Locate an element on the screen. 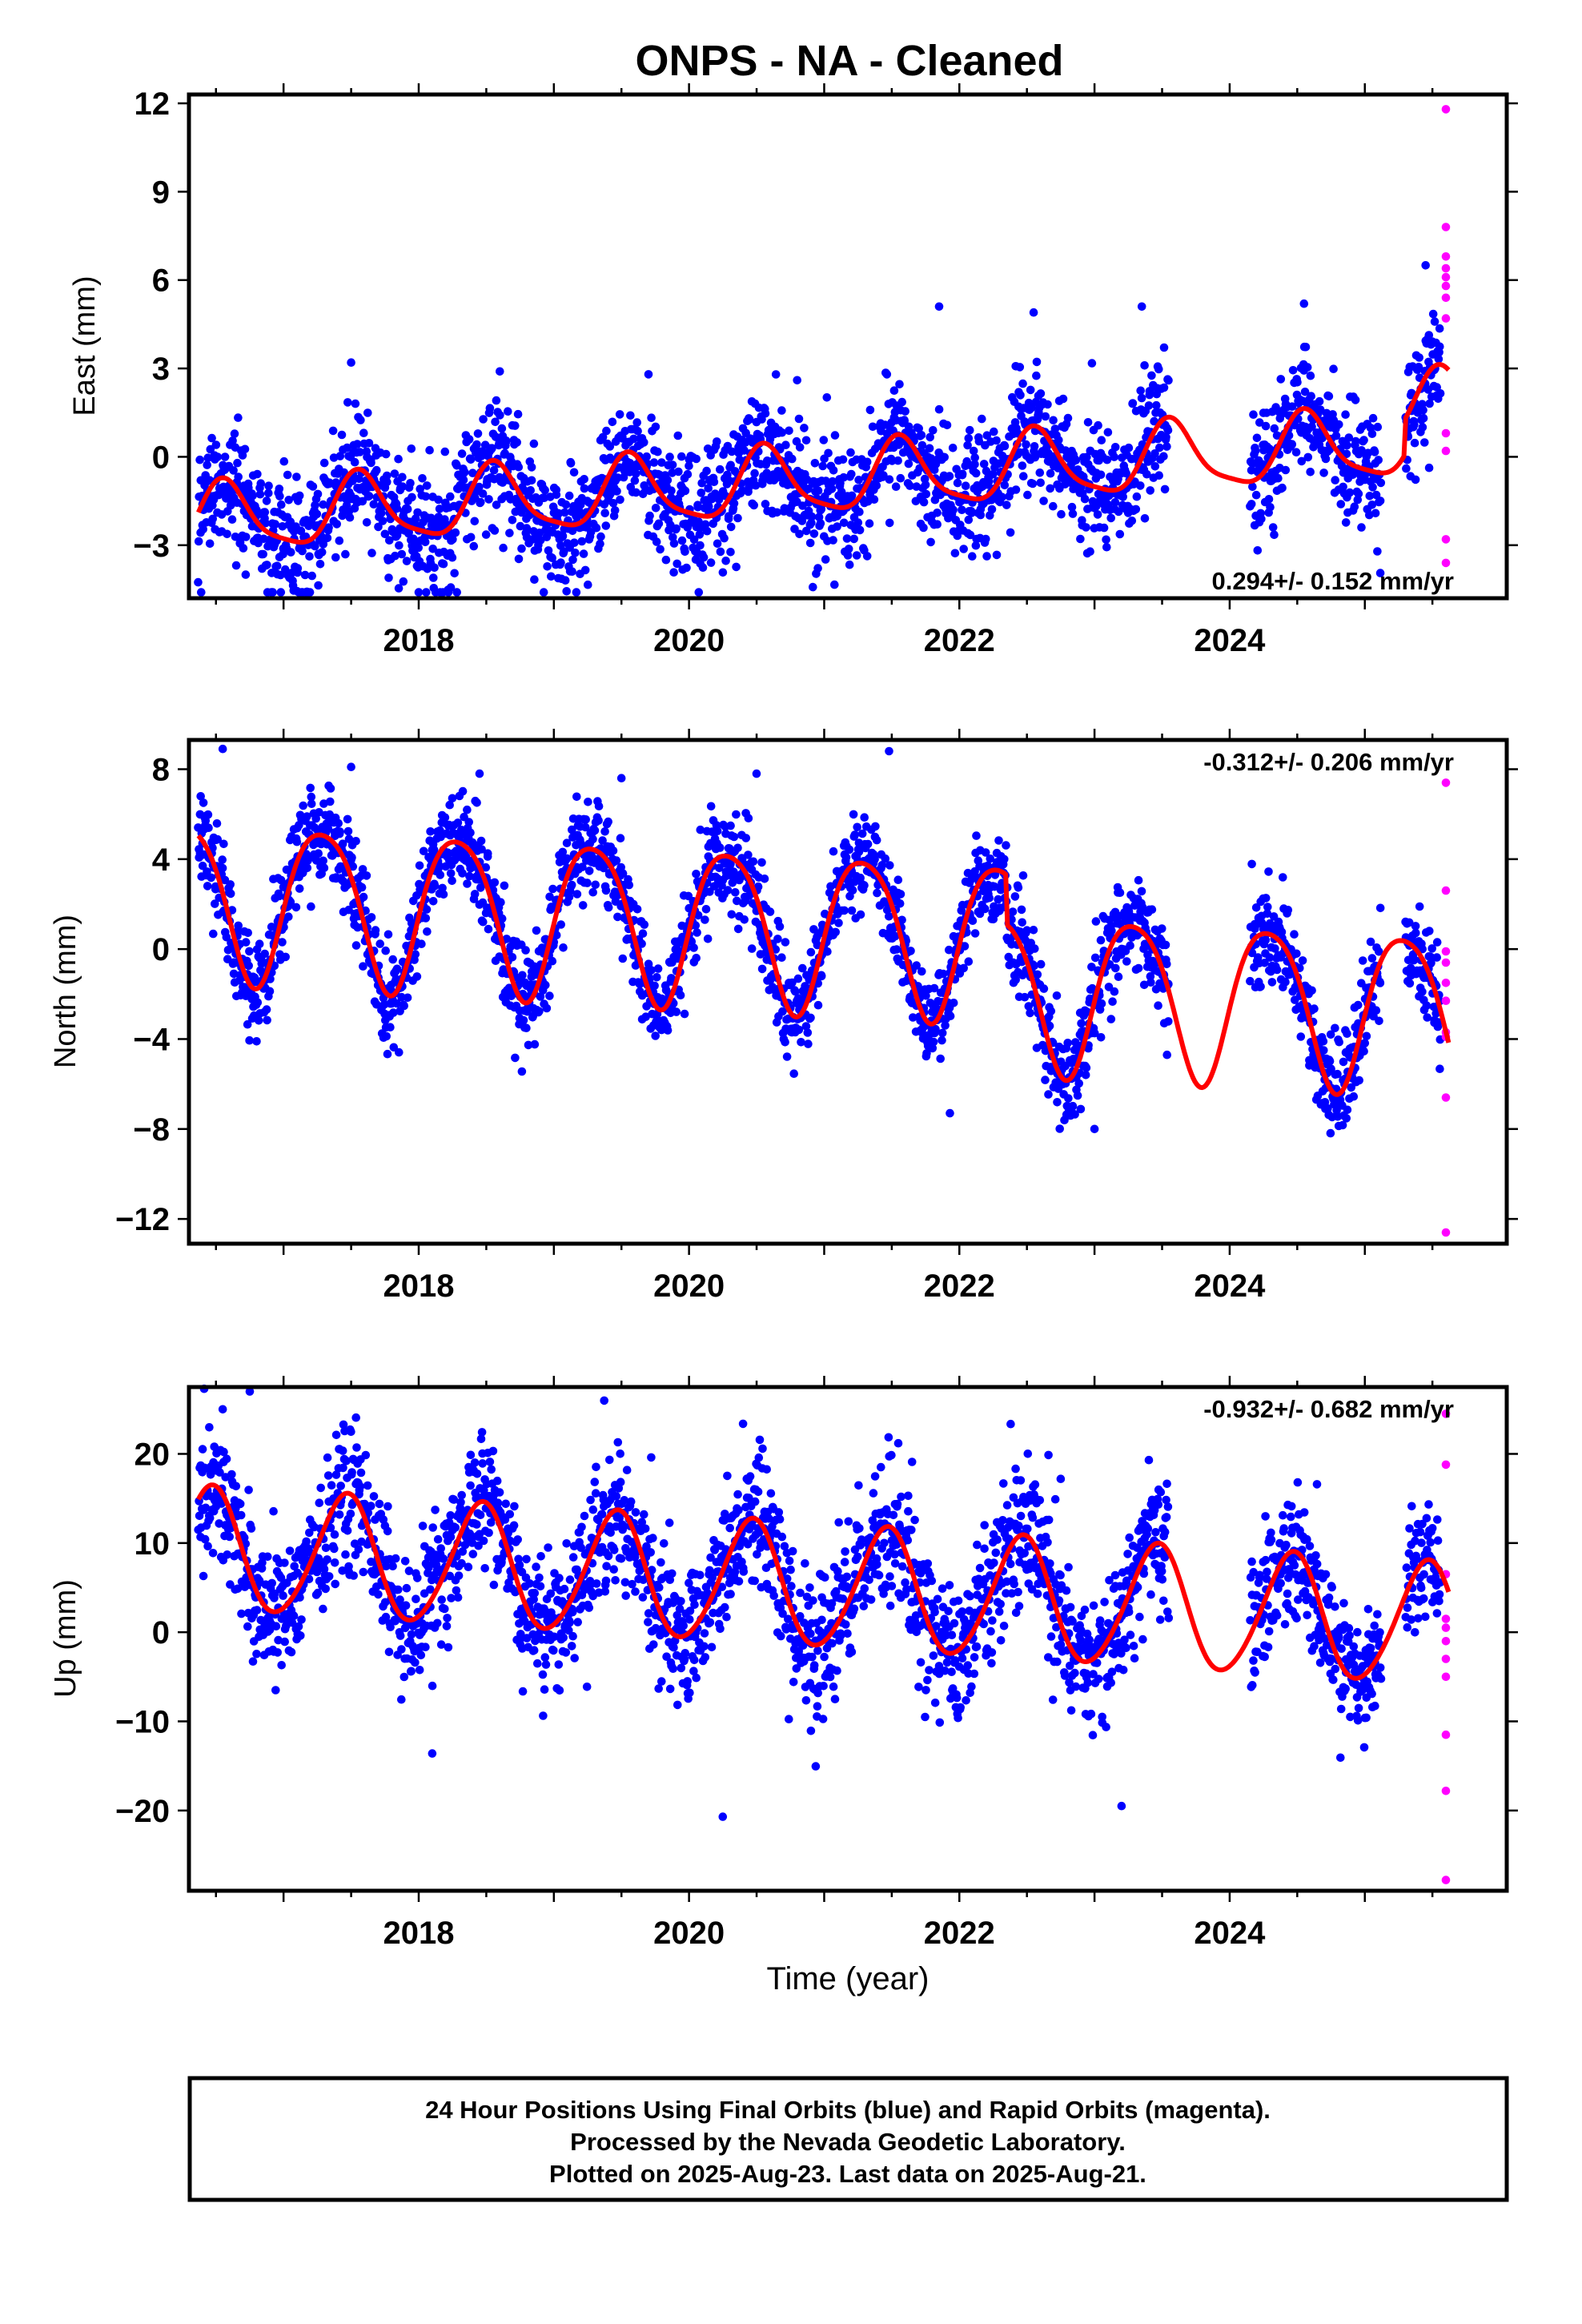 This screenshot has width=1582, height=2324. up-final-point is located at coordinates (203, 1576).